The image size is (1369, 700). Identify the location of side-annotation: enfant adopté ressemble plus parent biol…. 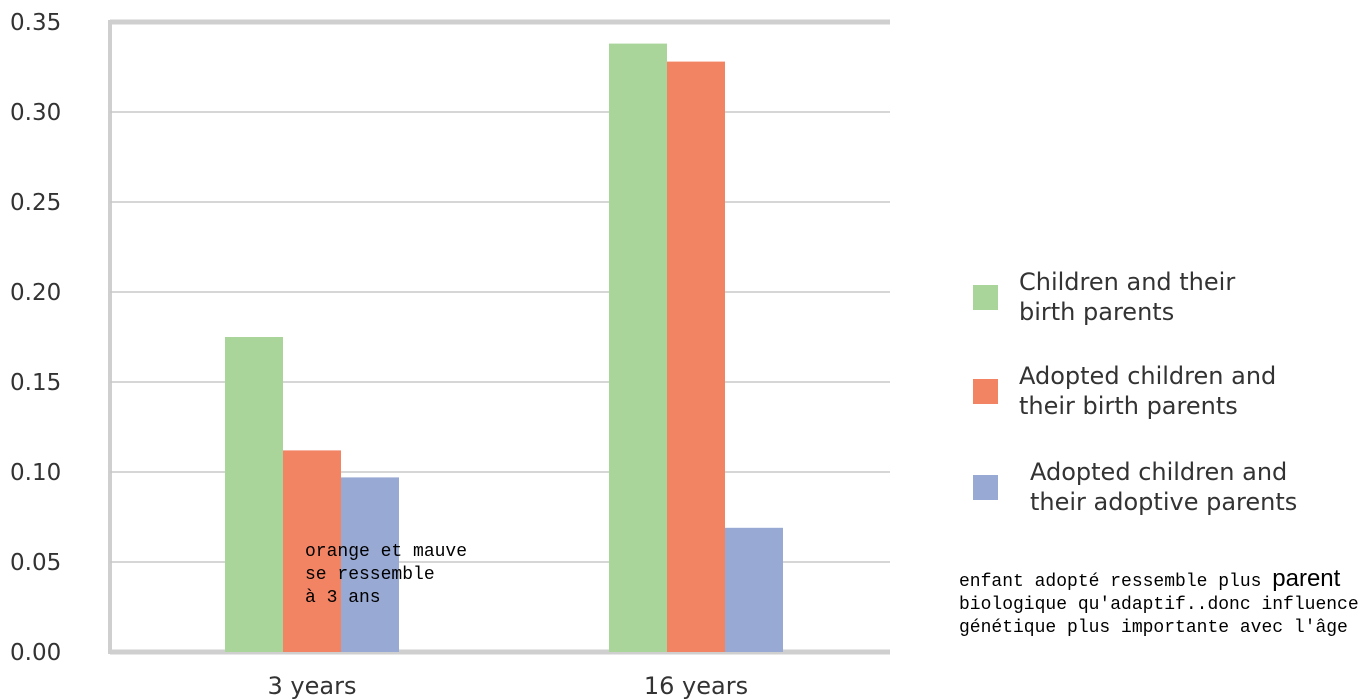
(1164, 603).